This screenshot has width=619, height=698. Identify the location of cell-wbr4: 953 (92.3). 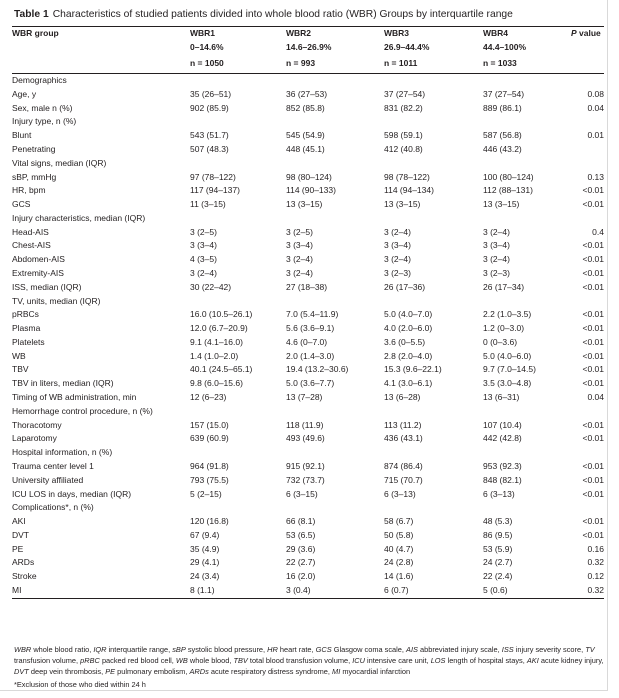
(502, 465).